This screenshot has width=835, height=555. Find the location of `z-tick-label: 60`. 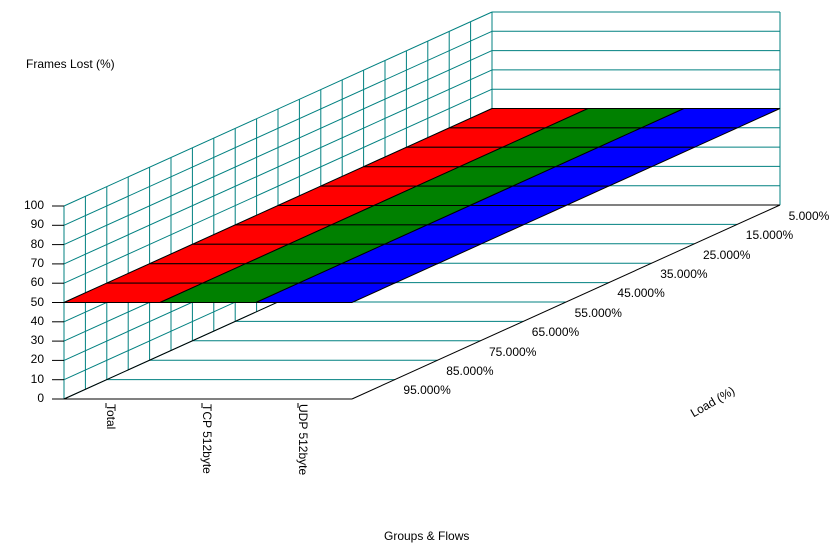

z-tick-label: 60 is located at coordinates (37, 282).